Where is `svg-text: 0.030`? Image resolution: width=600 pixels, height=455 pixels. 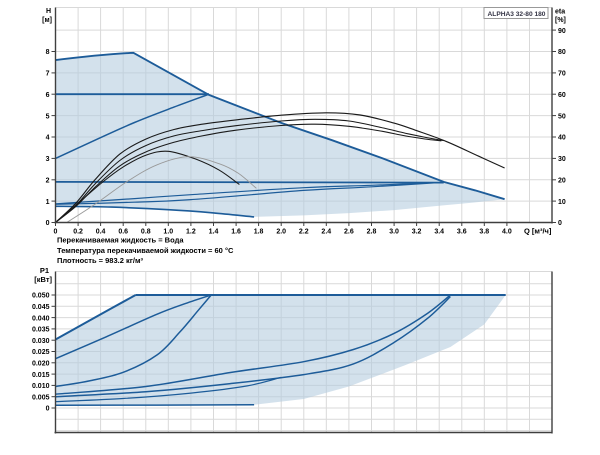 svg-text: 0.030 is located at coordinates (41, 341).